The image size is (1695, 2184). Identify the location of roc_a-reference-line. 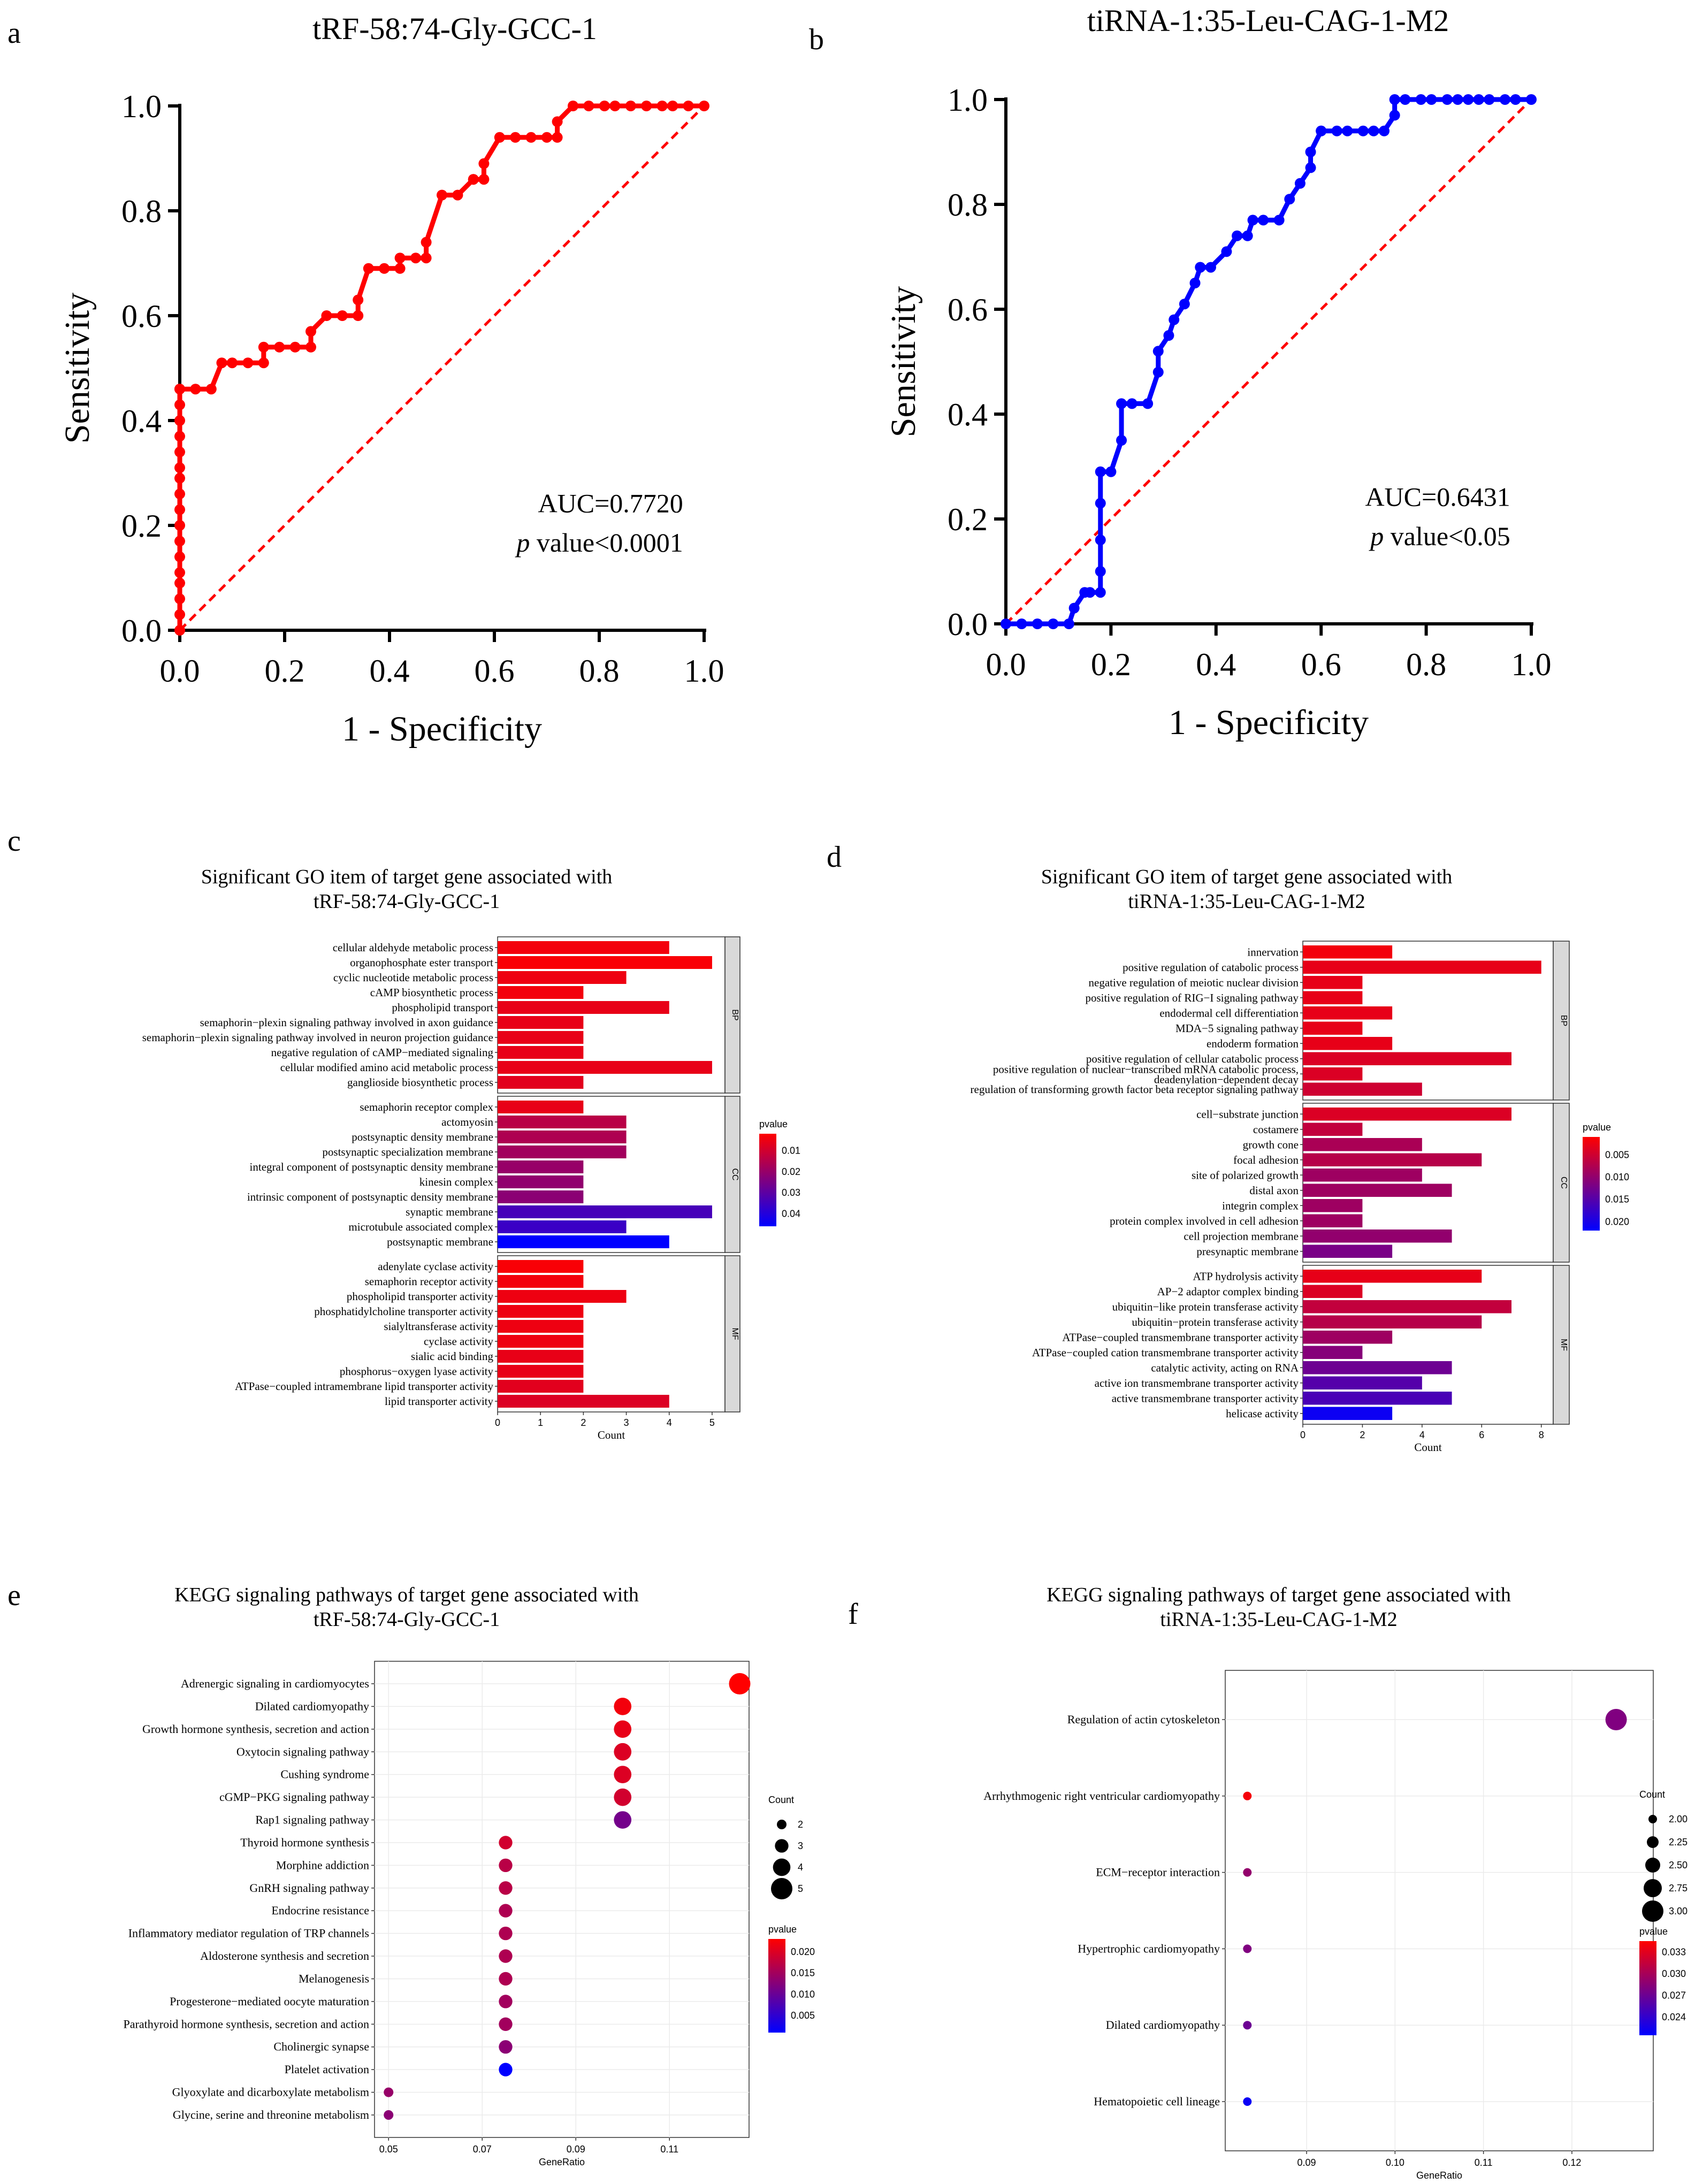
(442, 368).